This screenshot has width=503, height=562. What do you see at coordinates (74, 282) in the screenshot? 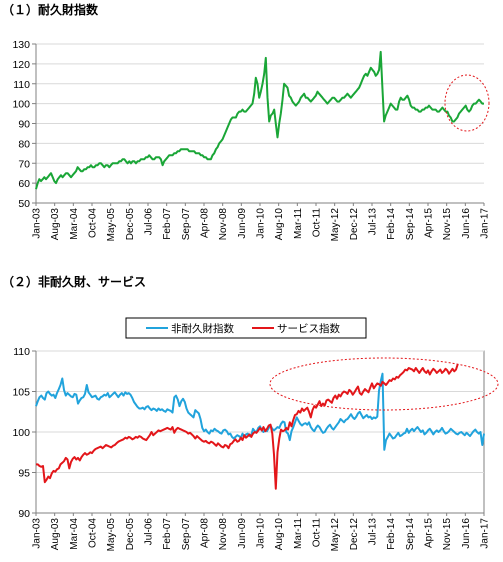
I see `nondurable-services-section-title: （２）非耐久財、サービス` at bounding box center [74, 282].